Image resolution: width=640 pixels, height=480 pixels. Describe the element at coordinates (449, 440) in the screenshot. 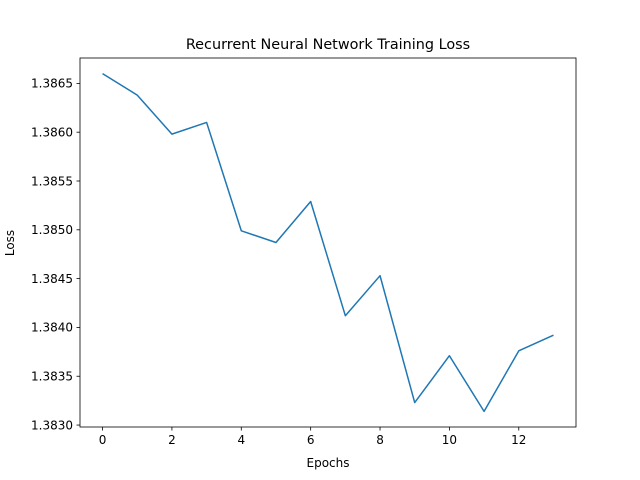

I see `x-tick-label: 10` at that location.